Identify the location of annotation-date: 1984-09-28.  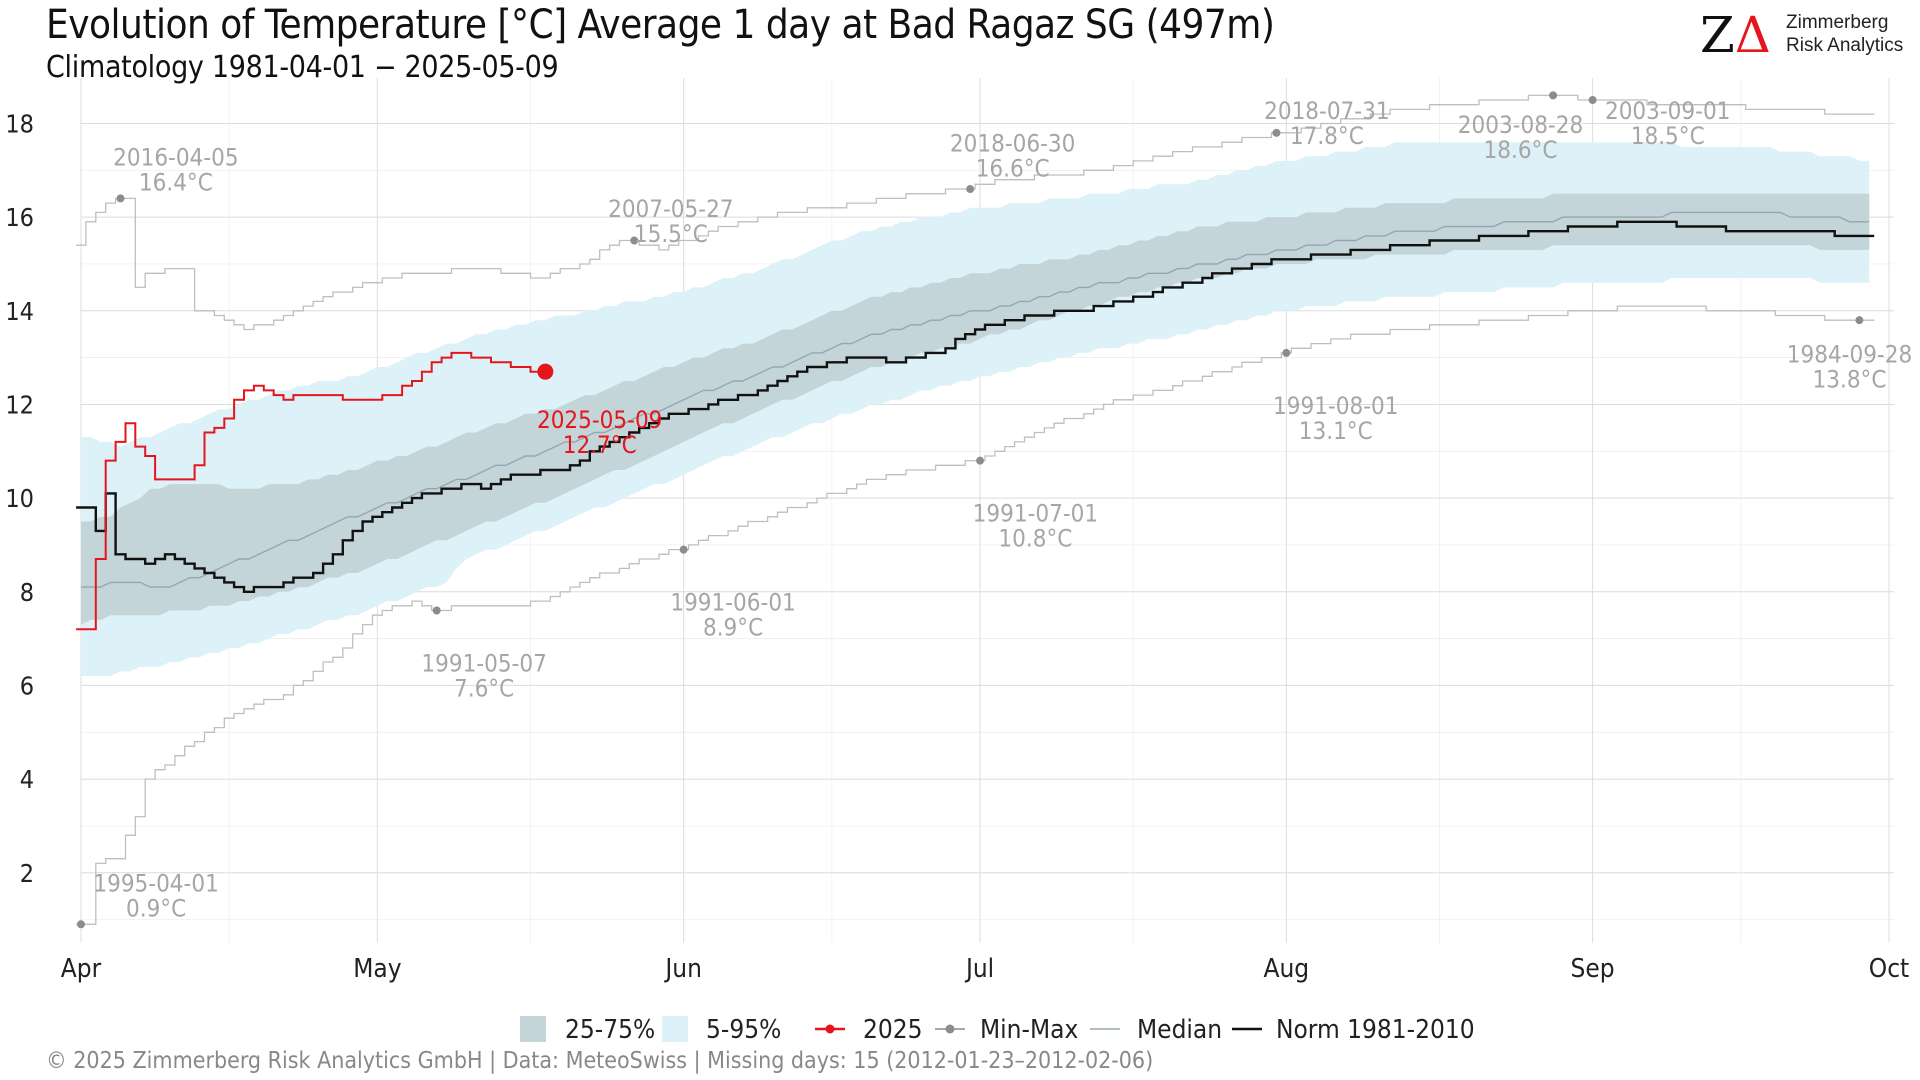
(1849, 354).